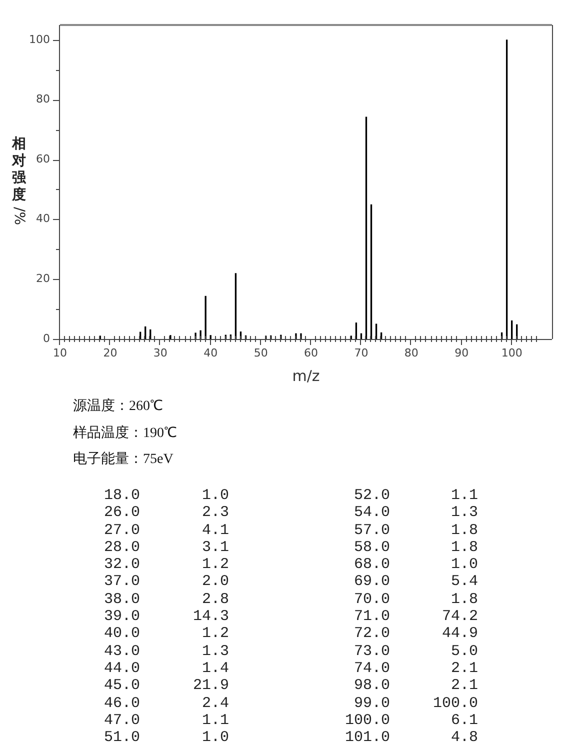  Describe the element at coordinates (371, 565) in the screenshot. I see `text: 68.0` at that location.